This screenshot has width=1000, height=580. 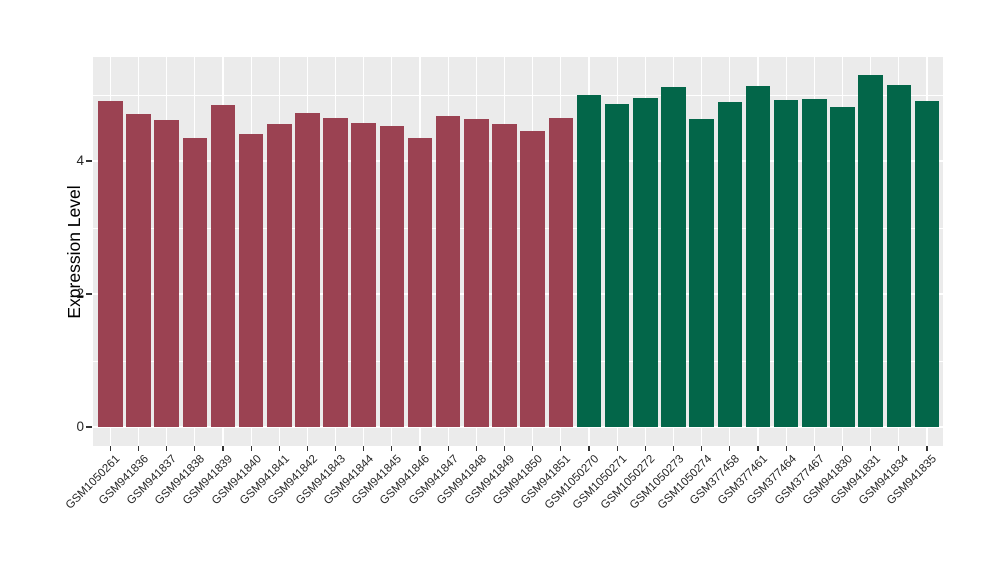 I want to click on bar-GSM941836, so click(x=138, y=270).